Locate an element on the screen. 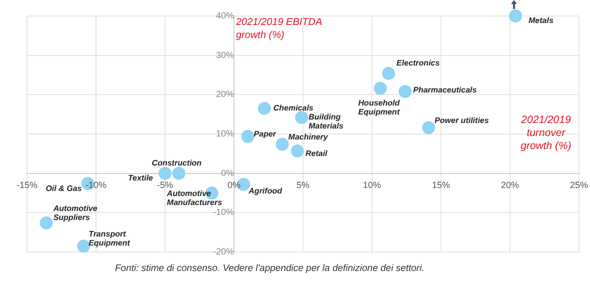 The width and height of the screenshot is (590, 298). data-label: Household Equipment is located at coordinates (379, 107).